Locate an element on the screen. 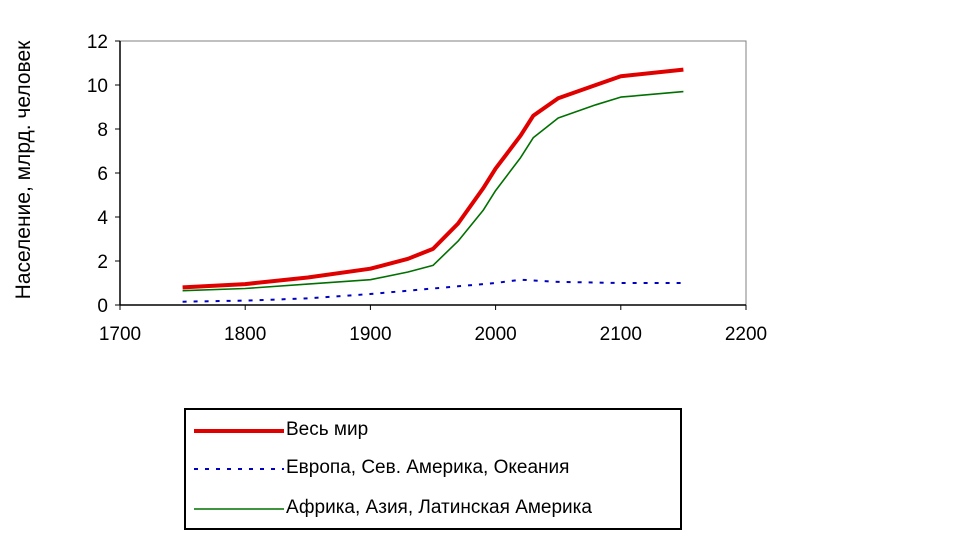 This screenshot has width=960, height=540. legend-label-europe: Европа, Сев. Америка, Океания is located at coordinates (428, 467).